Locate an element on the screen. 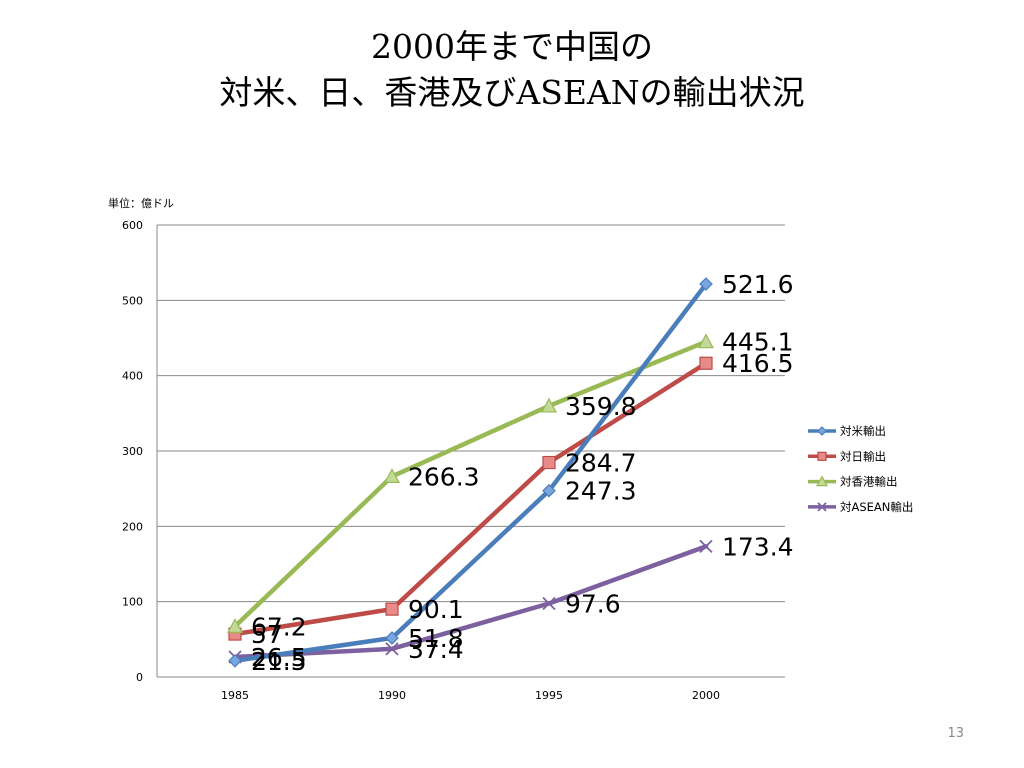  data-label: 284.7 is located at coordinates (601, 463).